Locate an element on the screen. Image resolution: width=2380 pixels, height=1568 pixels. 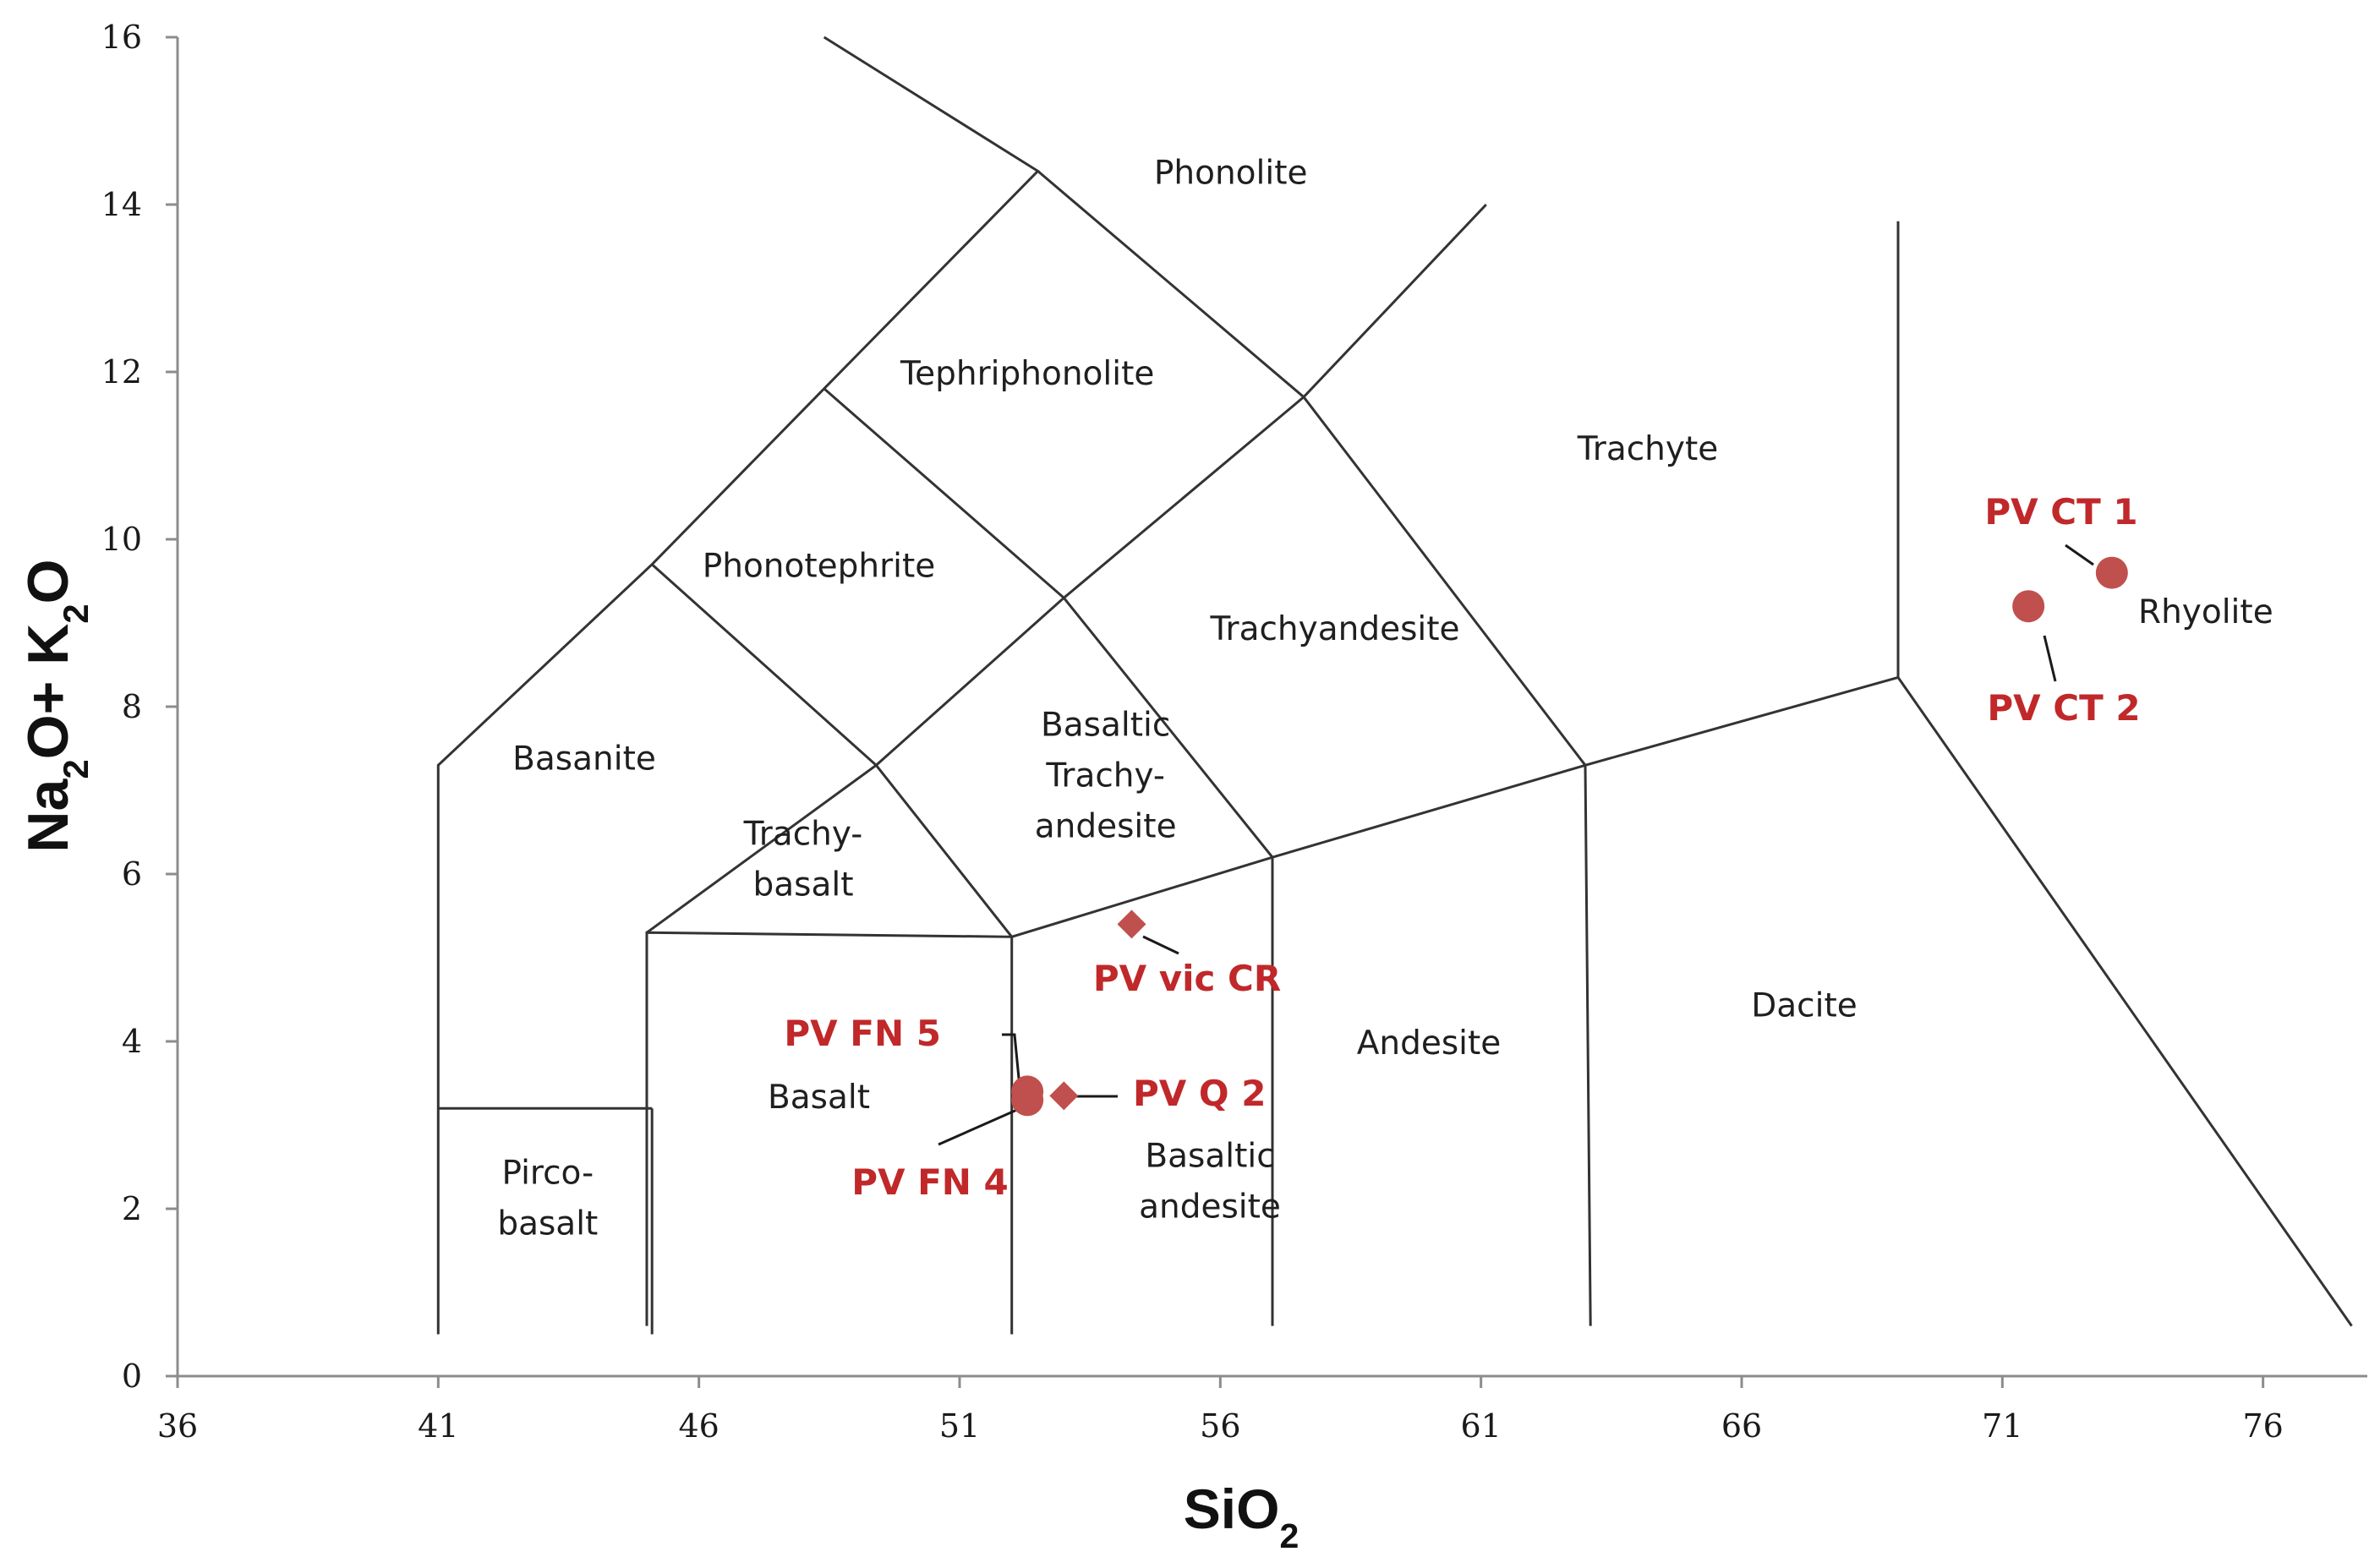
y-tick-label: 8 is located at coordinates (132, 706).